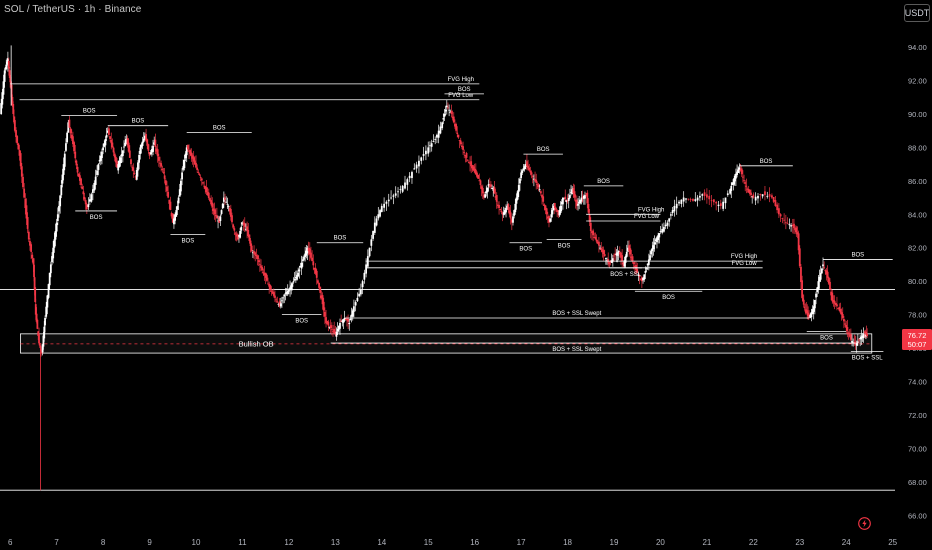 This screenshot has width=932, height=550. What do you see at coordinates (864, 523) in the screenshot?
I see `lightning-icon` at bounding box center [864, 523].